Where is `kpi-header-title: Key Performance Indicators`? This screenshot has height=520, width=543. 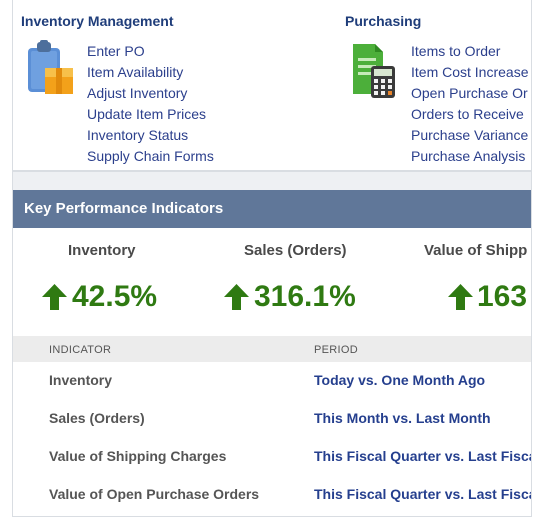
kpi-header-title: Key Performance Indicators is located at coordinates (124, 208).